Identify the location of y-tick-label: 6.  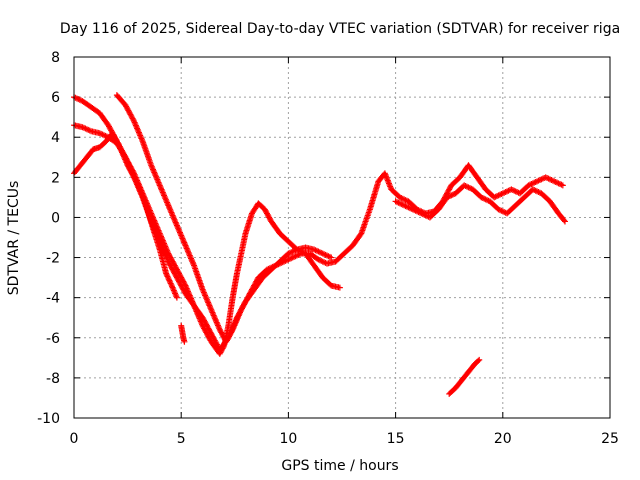
(55, 98).